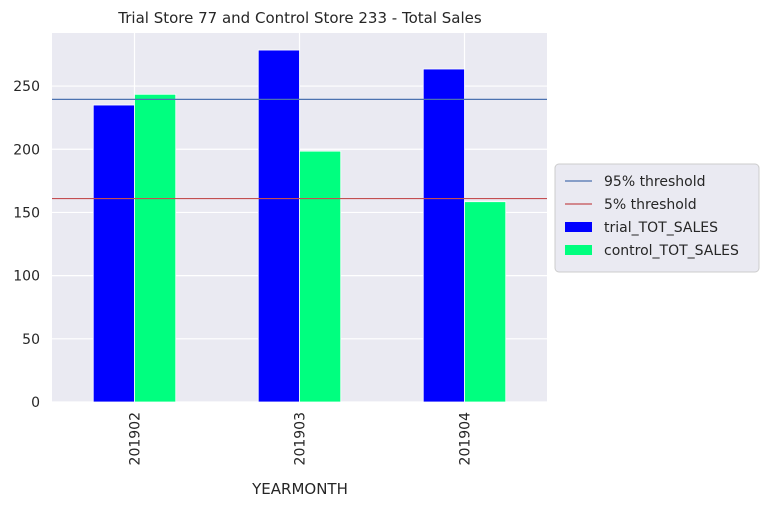 This screenshot has height=506, width=768. I want to click on x-axis-ticks: 201902 201903 201904, so click(301, 439).